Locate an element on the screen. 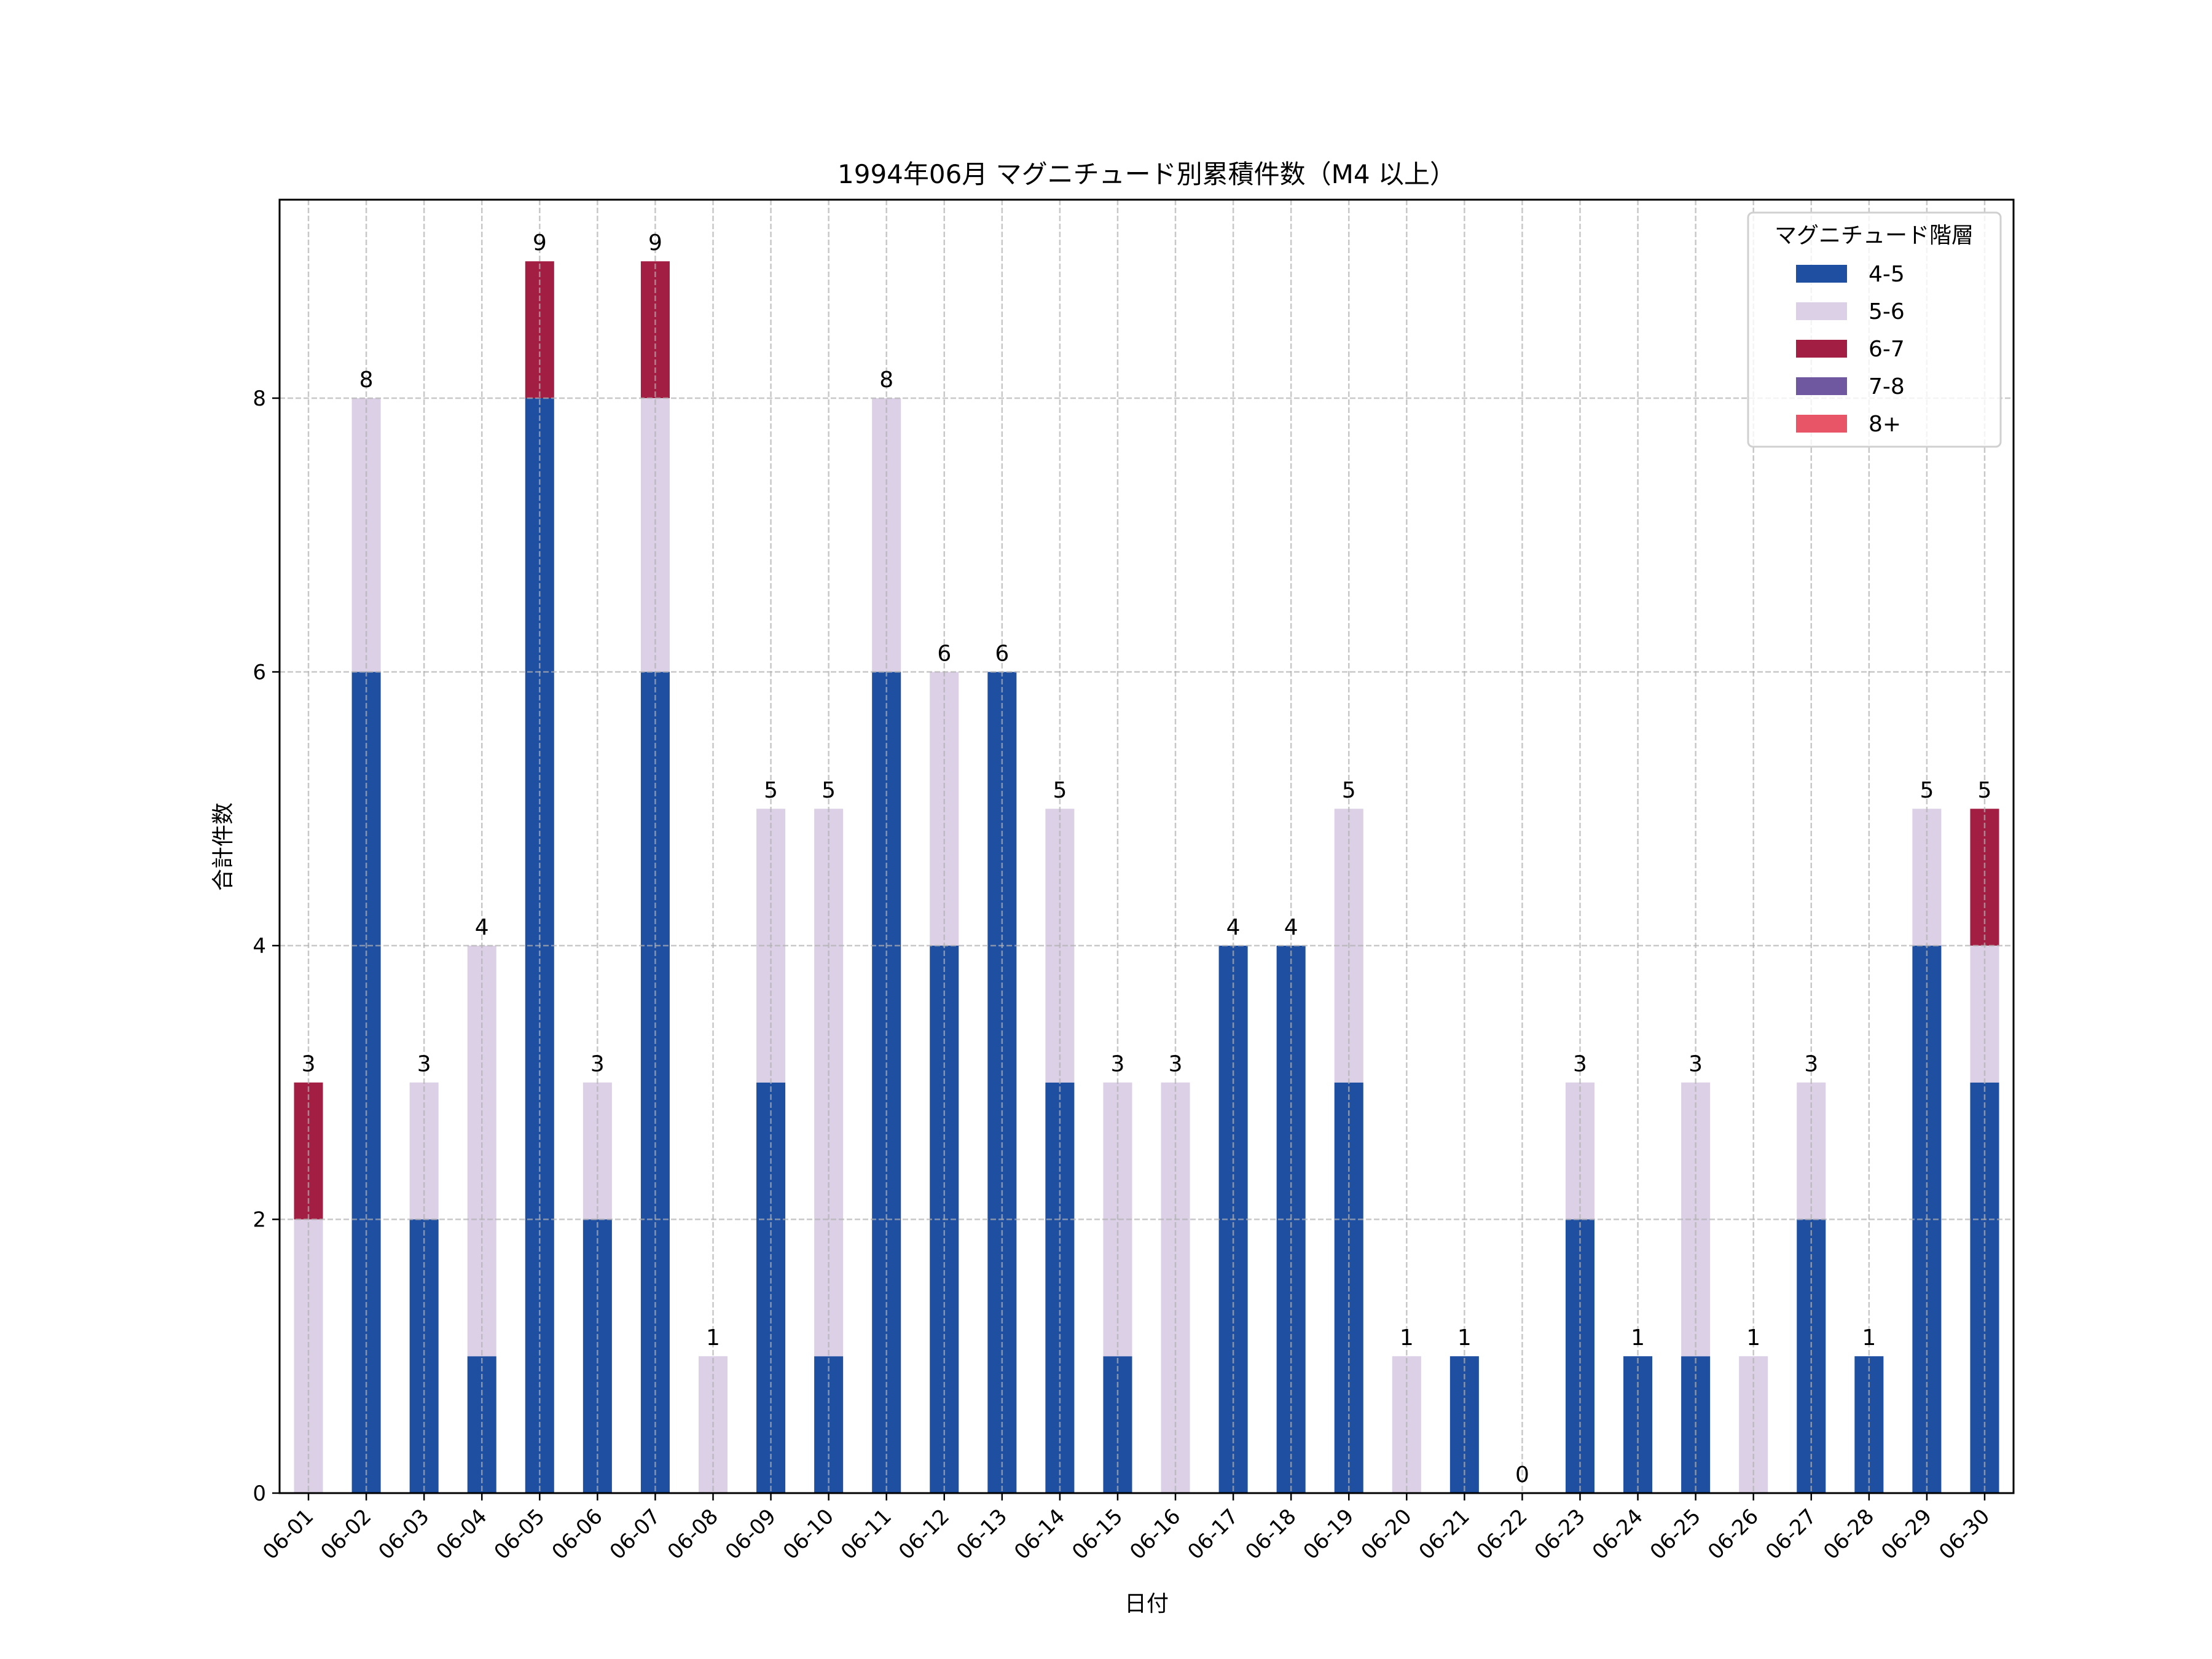  x-tick-label: 06-29 is located at coordinates (1907, 1534).